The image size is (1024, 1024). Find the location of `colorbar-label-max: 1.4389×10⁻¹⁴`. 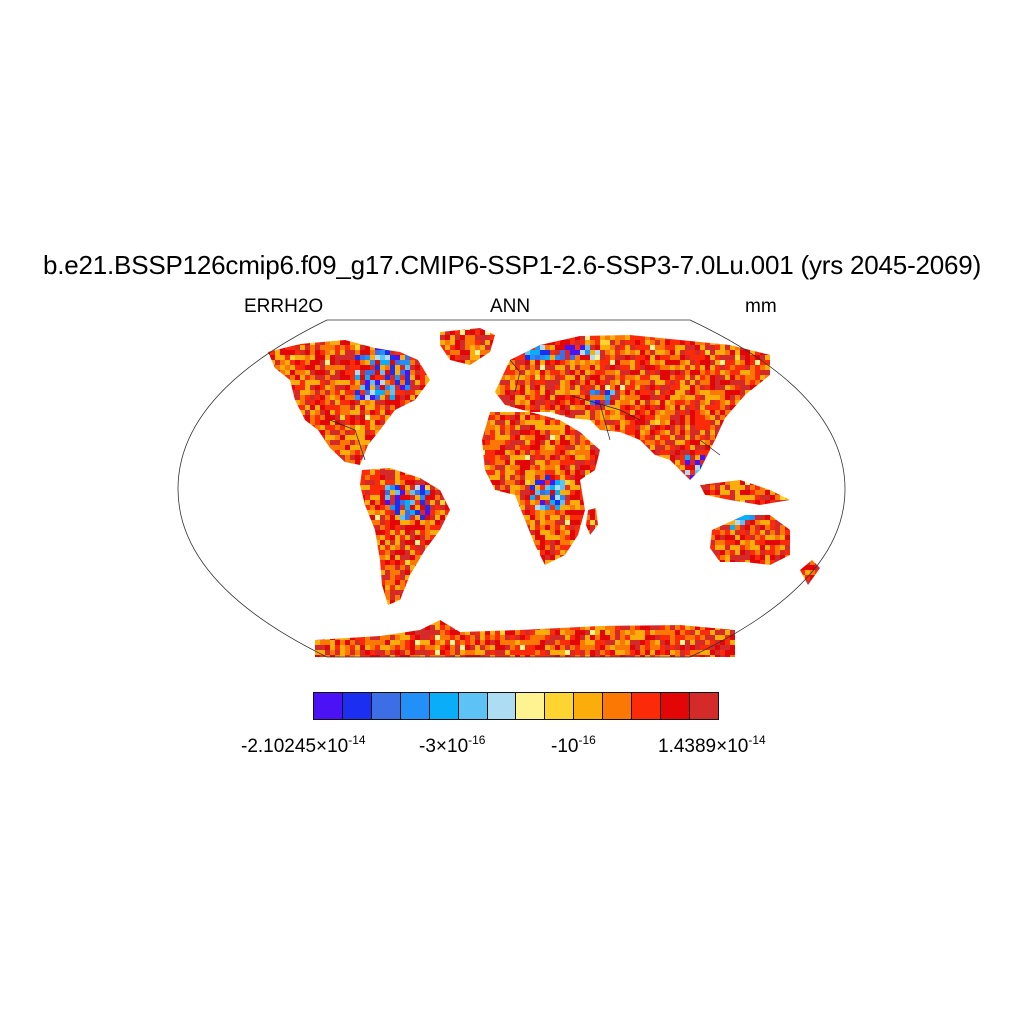

colorbar-label-max: 1.4389×10⁻¹⁴ is located at coordinates (712, 745).